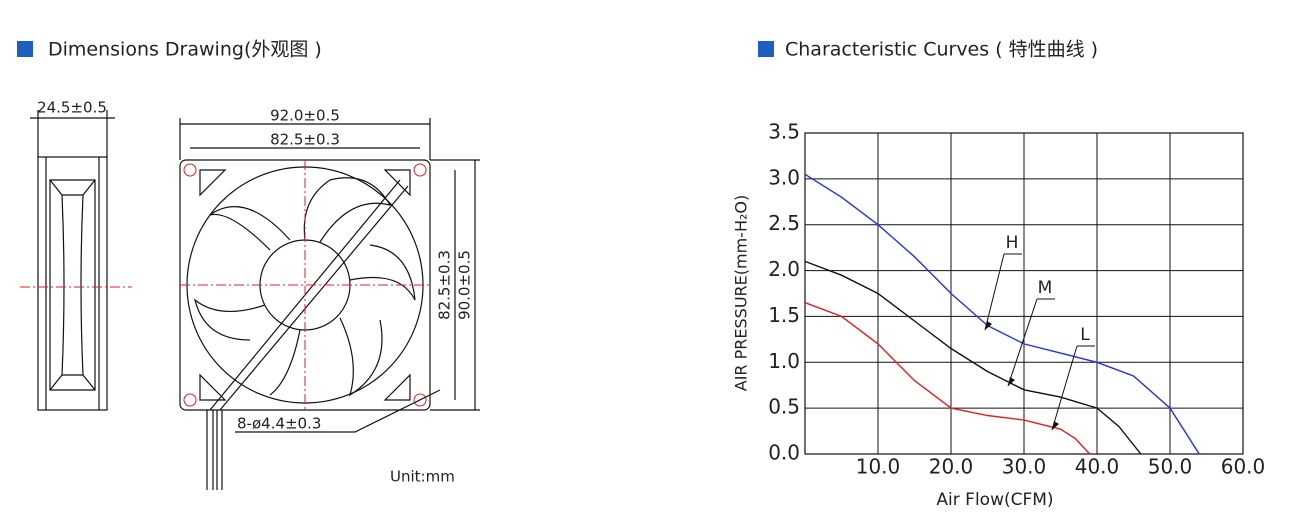 The height and width of the screenshot is (526, 1305). What do you see at coordinates (784, 361) in the screenshot?
I see `y-tick-label: 1.0` at bounding box center [784, 361].